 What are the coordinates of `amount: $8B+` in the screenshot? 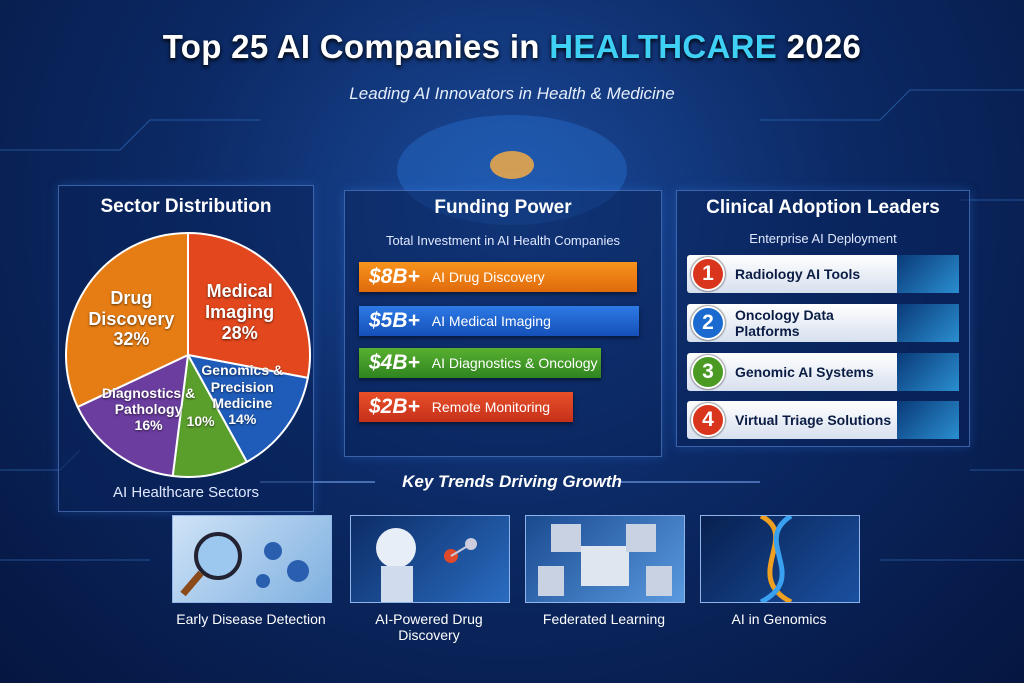 It's located at (394, 276).